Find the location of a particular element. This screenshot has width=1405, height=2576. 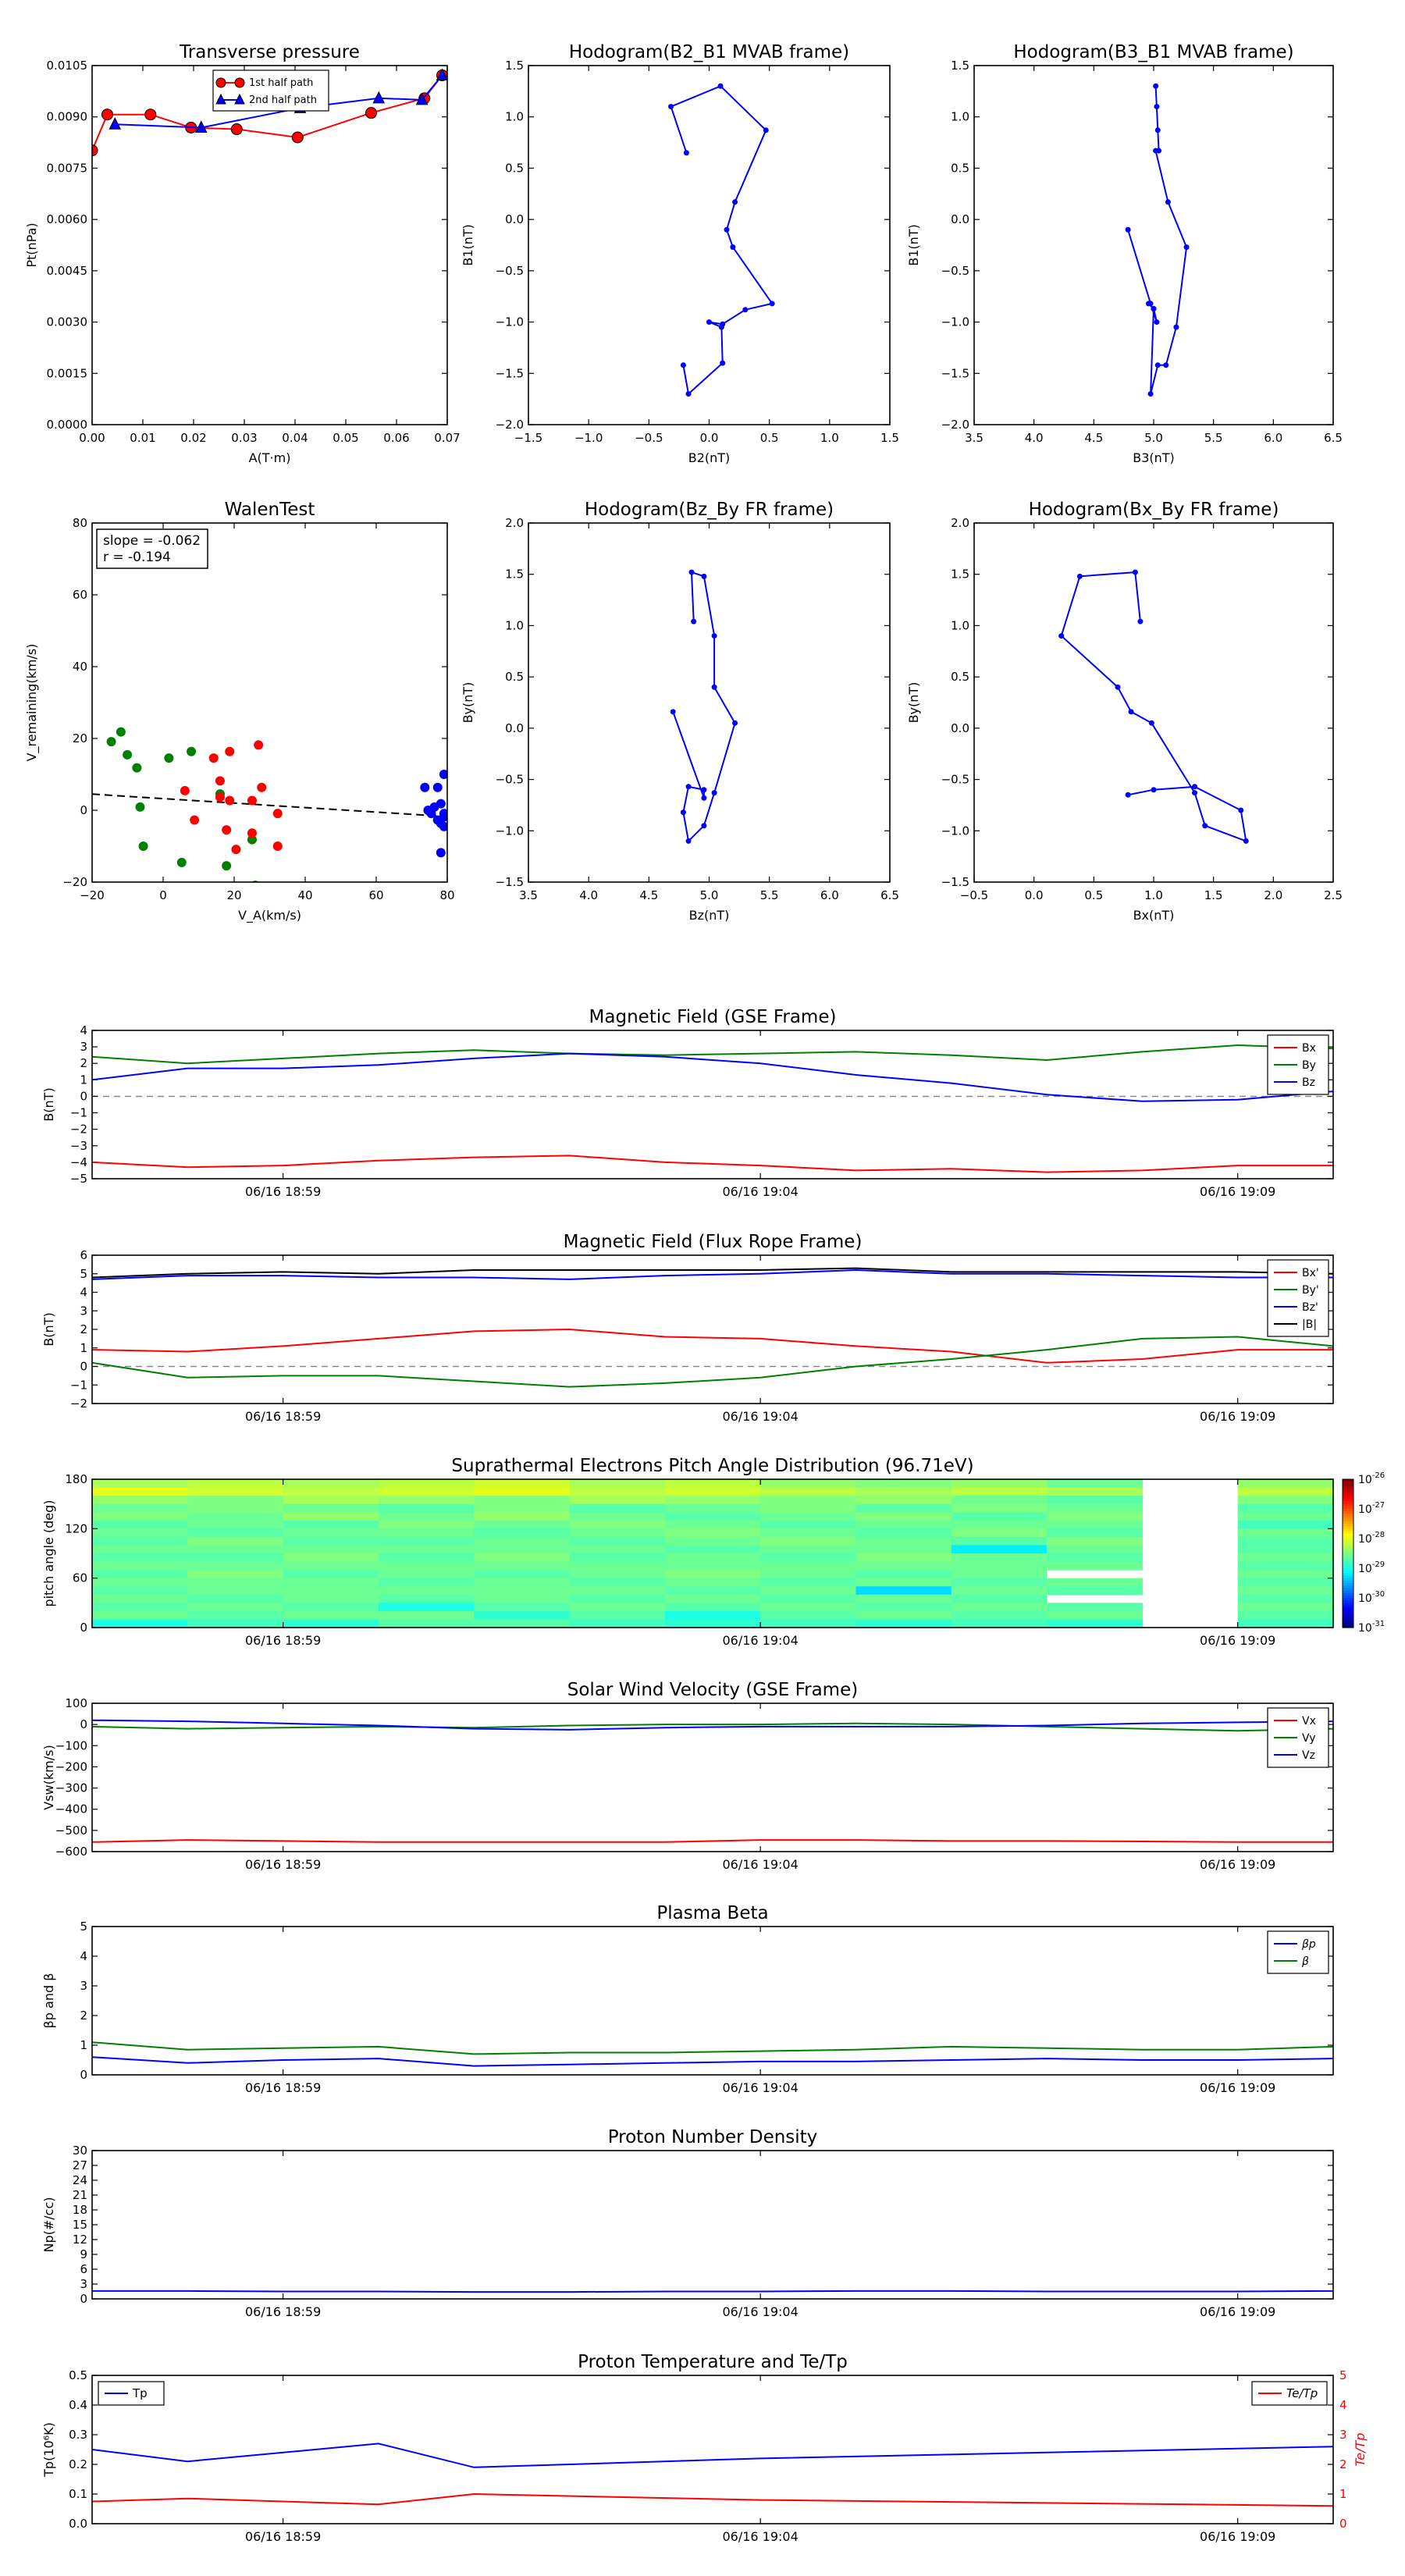

legend-Tp: Tp is located at coordinates (131, 2393).